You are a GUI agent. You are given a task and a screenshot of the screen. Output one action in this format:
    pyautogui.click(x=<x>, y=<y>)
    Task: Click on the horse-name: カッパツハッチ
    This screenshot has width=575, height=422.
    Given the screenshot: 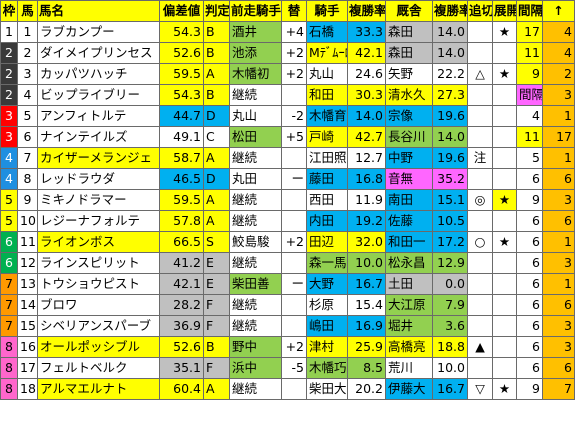 What is the action you would take?
    pyautogui.click(x=98, y=74)
    